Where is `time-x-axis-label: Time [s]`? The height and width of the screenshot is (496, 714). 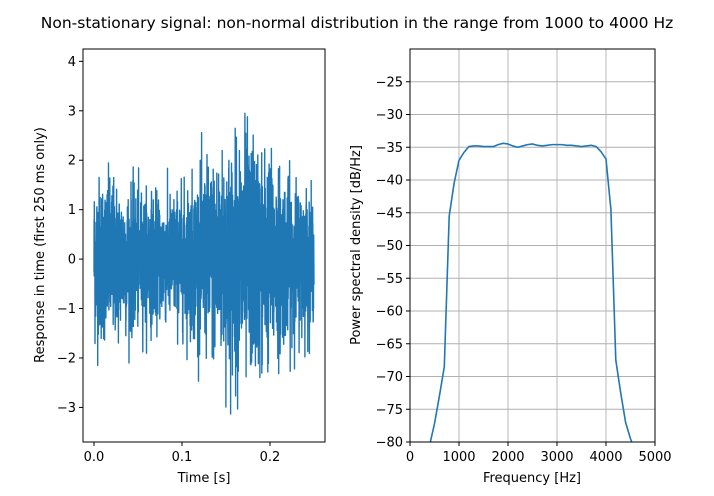 time-x-axis-label: Time [s] is located at coordinates (204, 478).